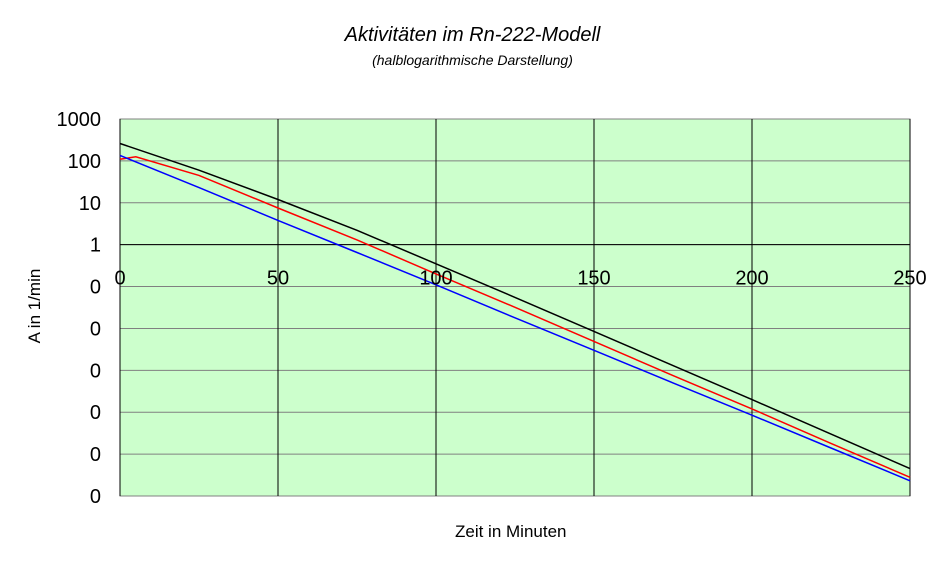  What do you see at coordinates (79, 120) in the screenshot?
I see `y-tick-label: 1000` at bounding box center [79, 120].